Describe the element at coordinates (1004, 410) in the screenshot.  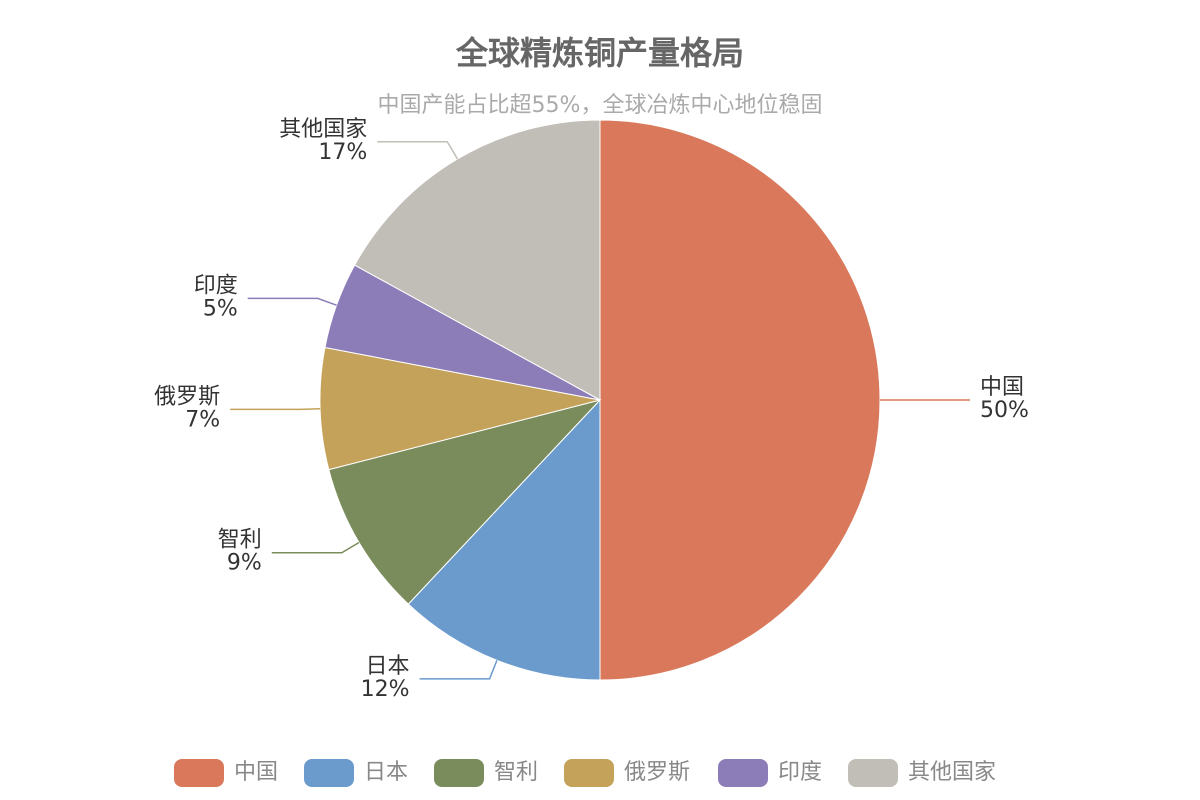
I see `data-label-value: 50%` at that location.